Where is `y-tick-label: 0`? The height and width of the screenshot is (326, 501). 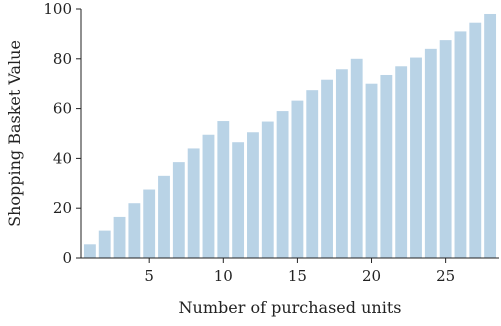
y-tick-label: 0 is located at coordinates (67, 258).